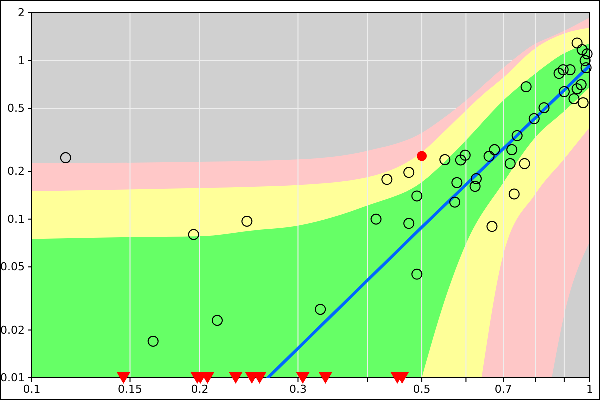 Image resolution: width=600 pixels, height=400 pixels. Describe the element at coordinates (21, 61) in the screenshot. I see `y-tick-label: 1` at that location.